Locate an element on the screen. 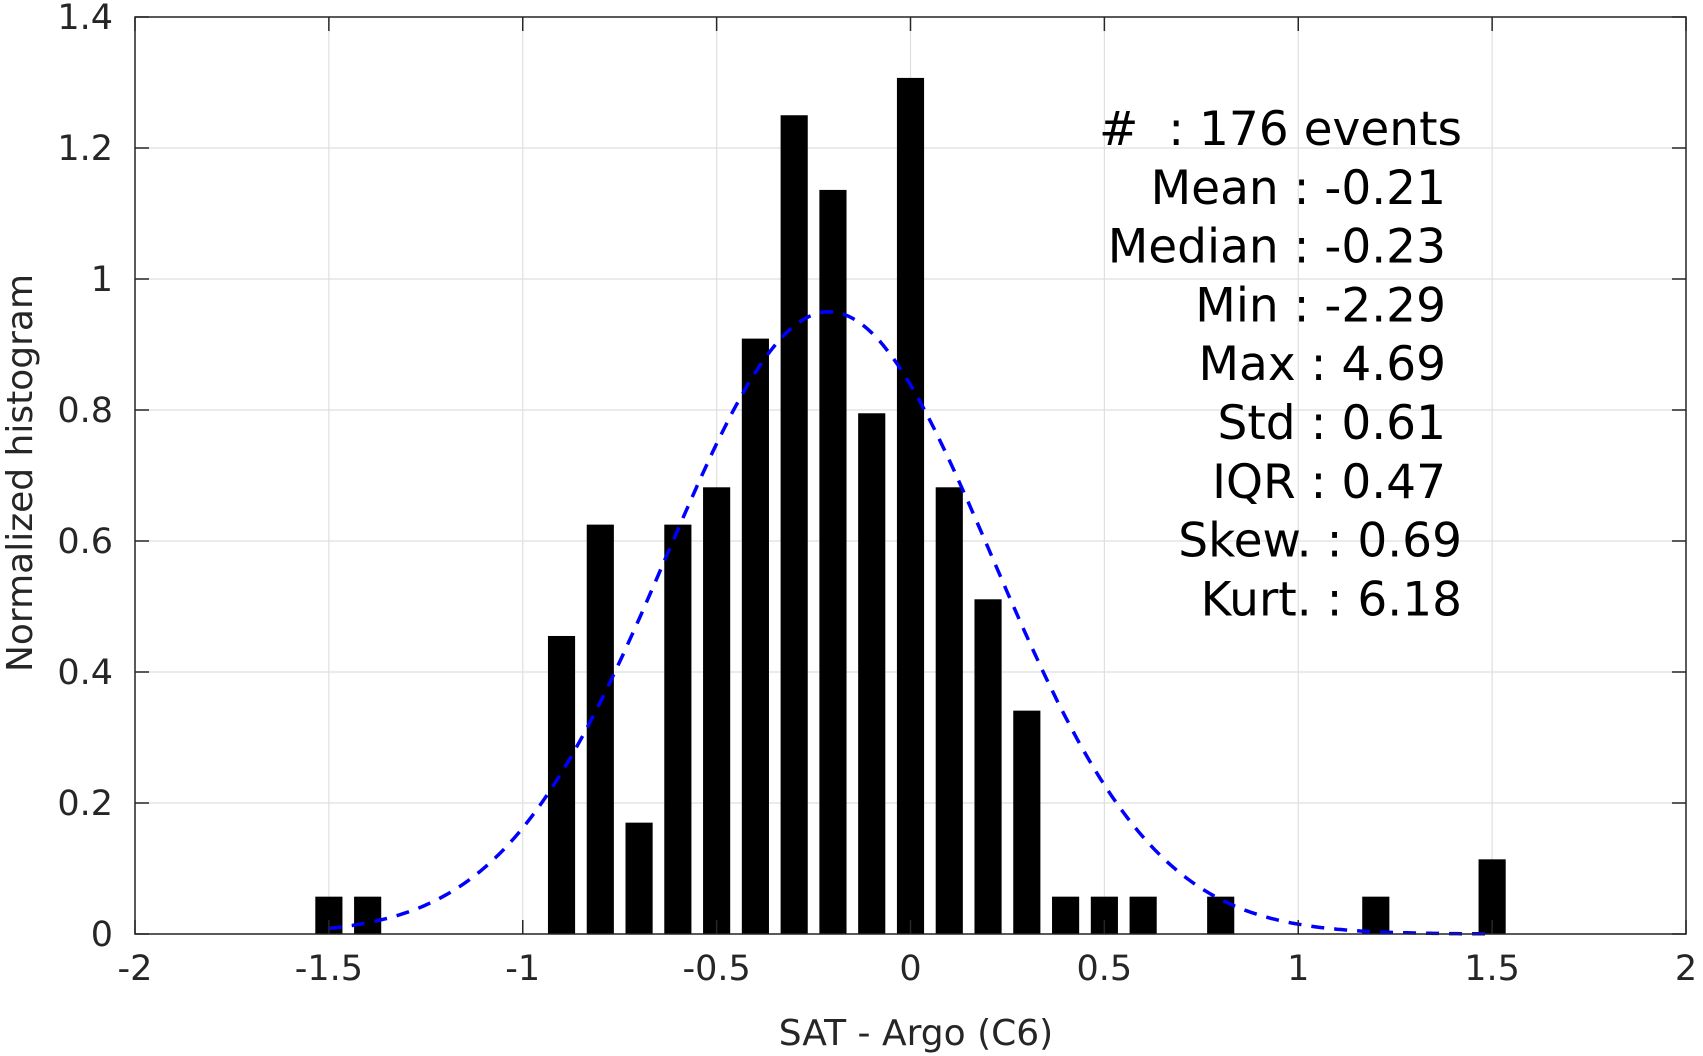 The image size is (1703, 1056). x-axis-label: SAT - Argo (C6) is located at coordinates (916, 1033).